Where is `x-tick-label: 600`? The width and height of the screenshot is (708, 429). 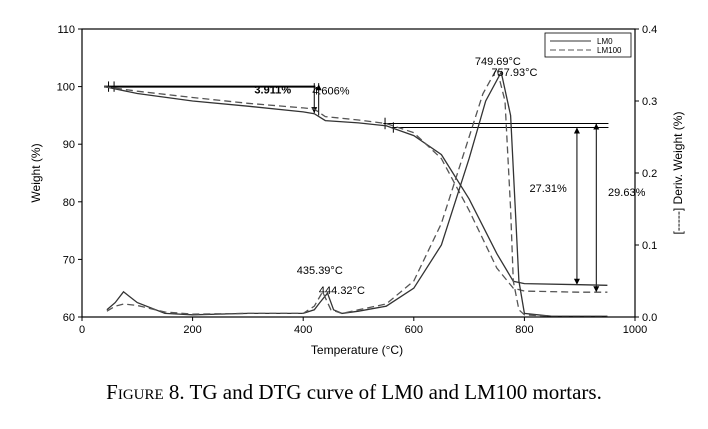 x-tick-label: 600 is located at coordinates (414, 330).